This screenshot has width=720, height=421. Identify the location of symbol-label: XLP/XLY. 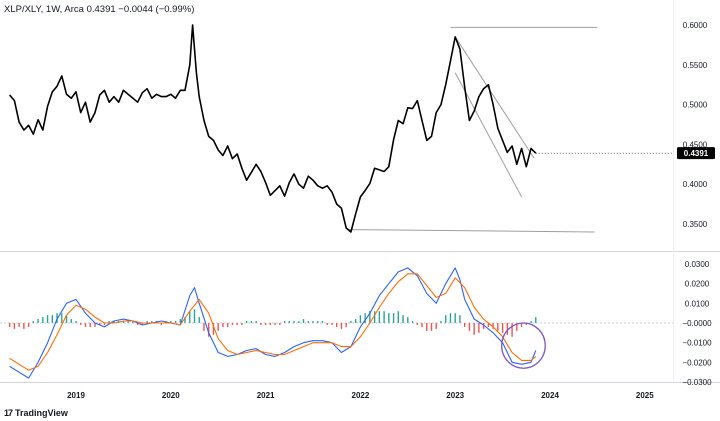
(22, 9).